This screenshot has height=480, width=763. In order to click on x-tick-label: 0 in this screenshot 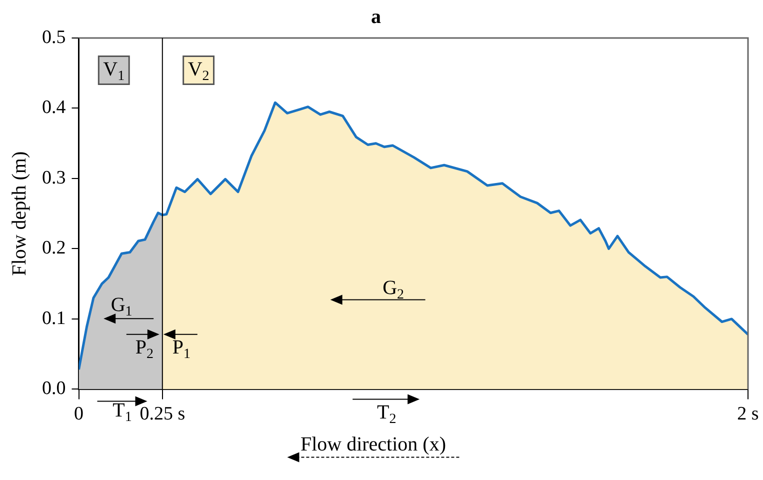, I will do `click(79, 414)`.